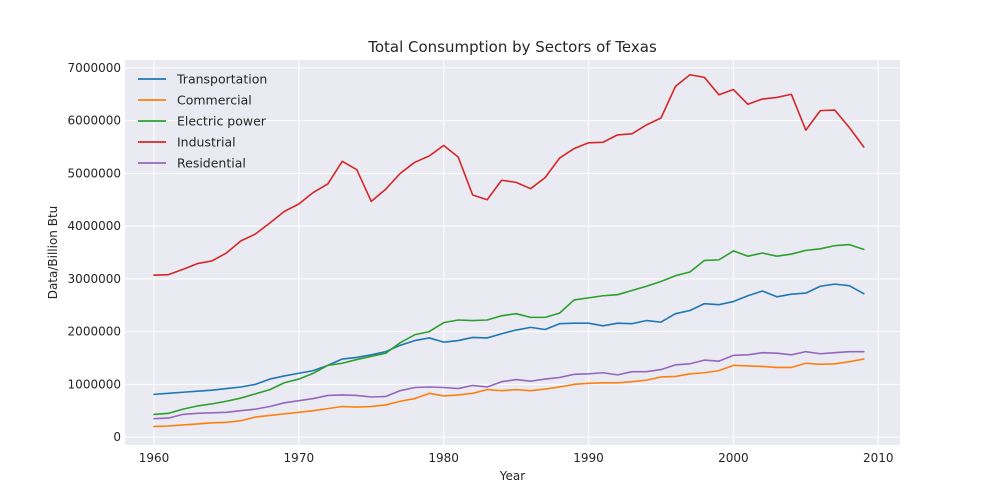 The width and height of the screenshot is (1000, 500). Describe the element at coordinates (94, 173) in the screenshot. I see `y-tick-label: 5000000` at that location.